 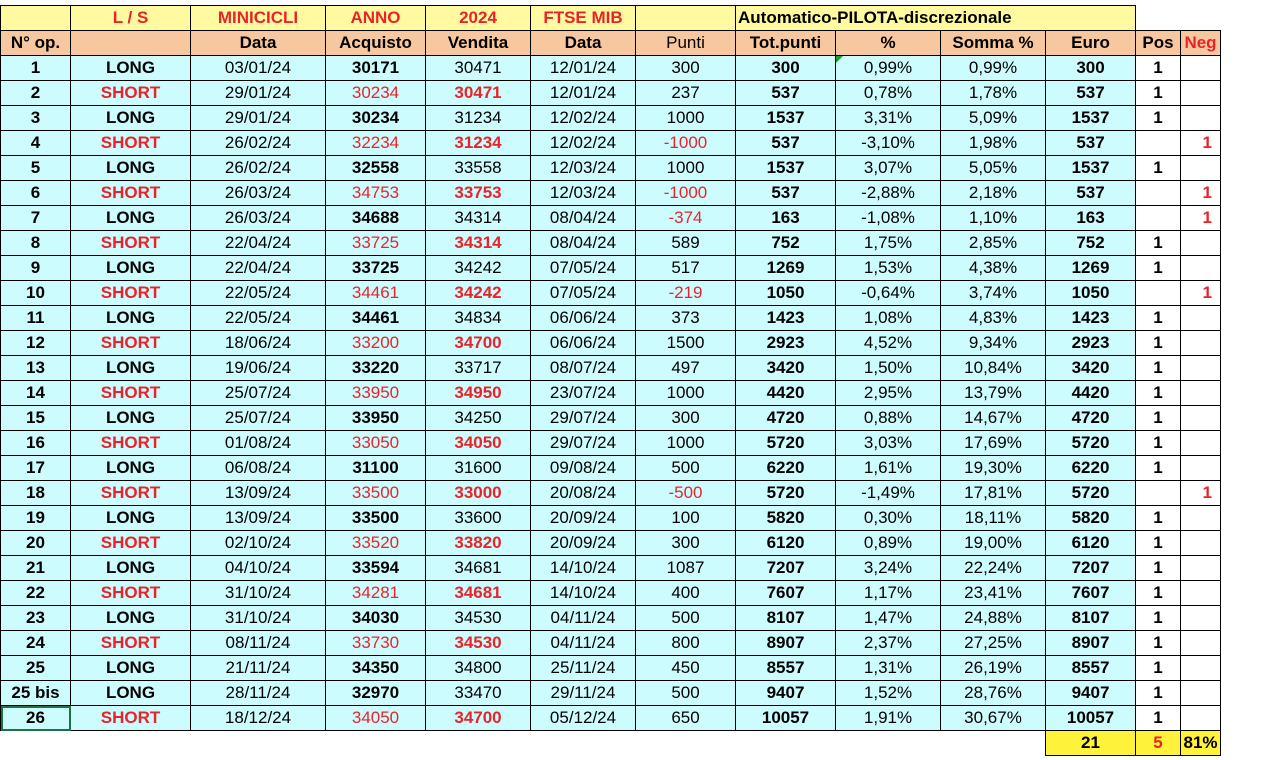 I want to click on euro-cell: 6120, so click(x=1090, y=543).